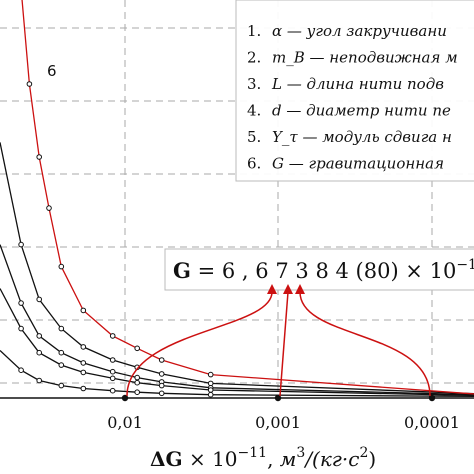  What do you see at coordinates (254, 137) in the screenshot?
I see `legend-entry-number: 5.` at bounding box center [254, 137].